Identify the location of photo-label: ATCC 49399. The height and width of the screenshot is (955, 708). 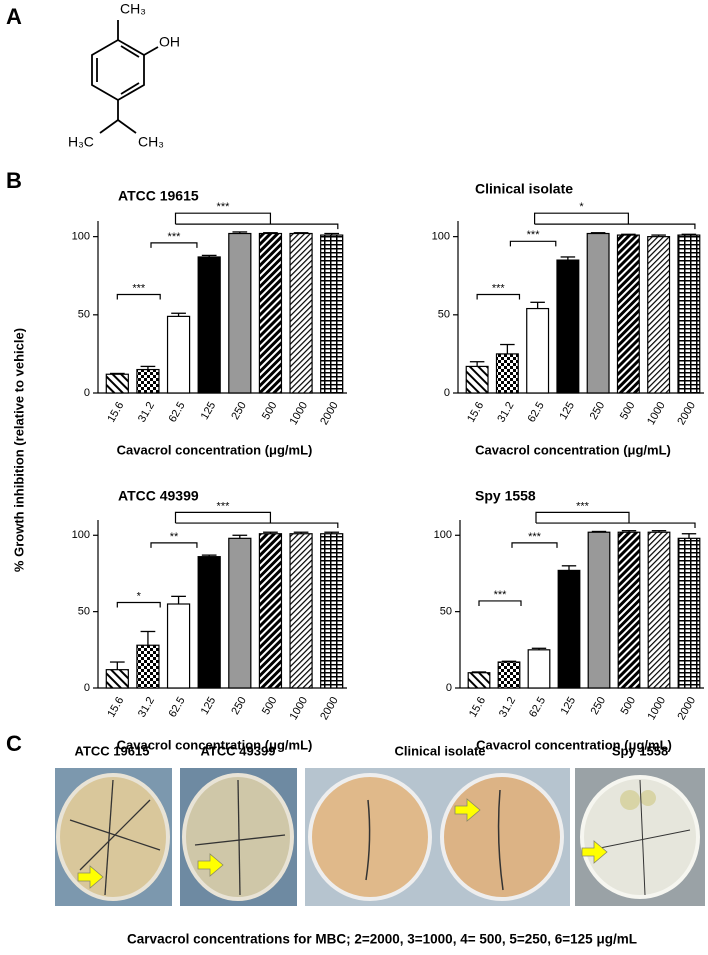
(238, 750).